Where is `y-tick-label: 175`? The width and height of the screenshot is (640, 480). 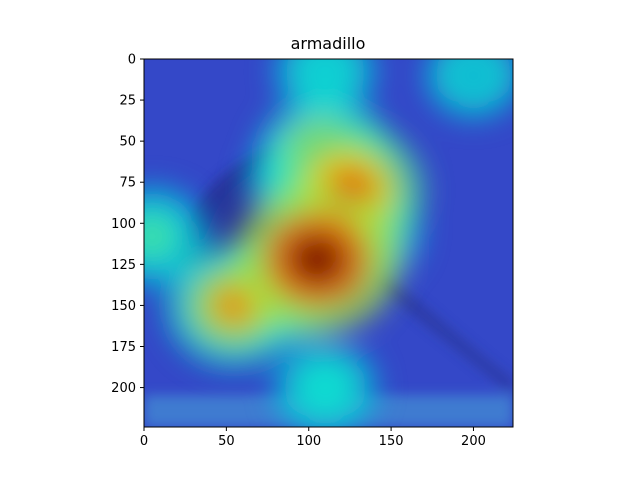
y-tick-label: 175 is located at coordinates (123, 347).